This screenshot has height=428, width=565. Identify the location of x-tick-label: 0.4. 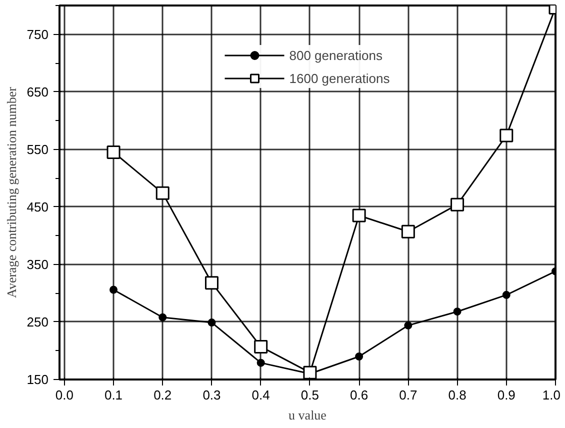
(261, 395).